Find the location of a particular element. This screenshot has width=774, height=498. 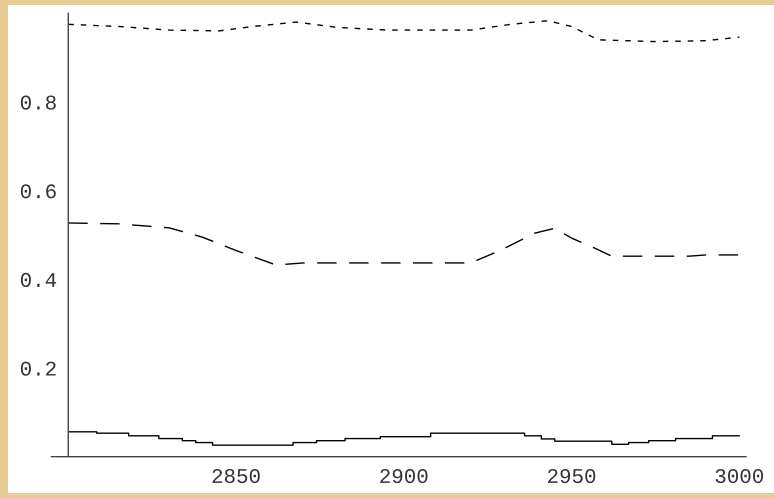

y-tick-label: 0.8 is located at coordinates (38, 103).